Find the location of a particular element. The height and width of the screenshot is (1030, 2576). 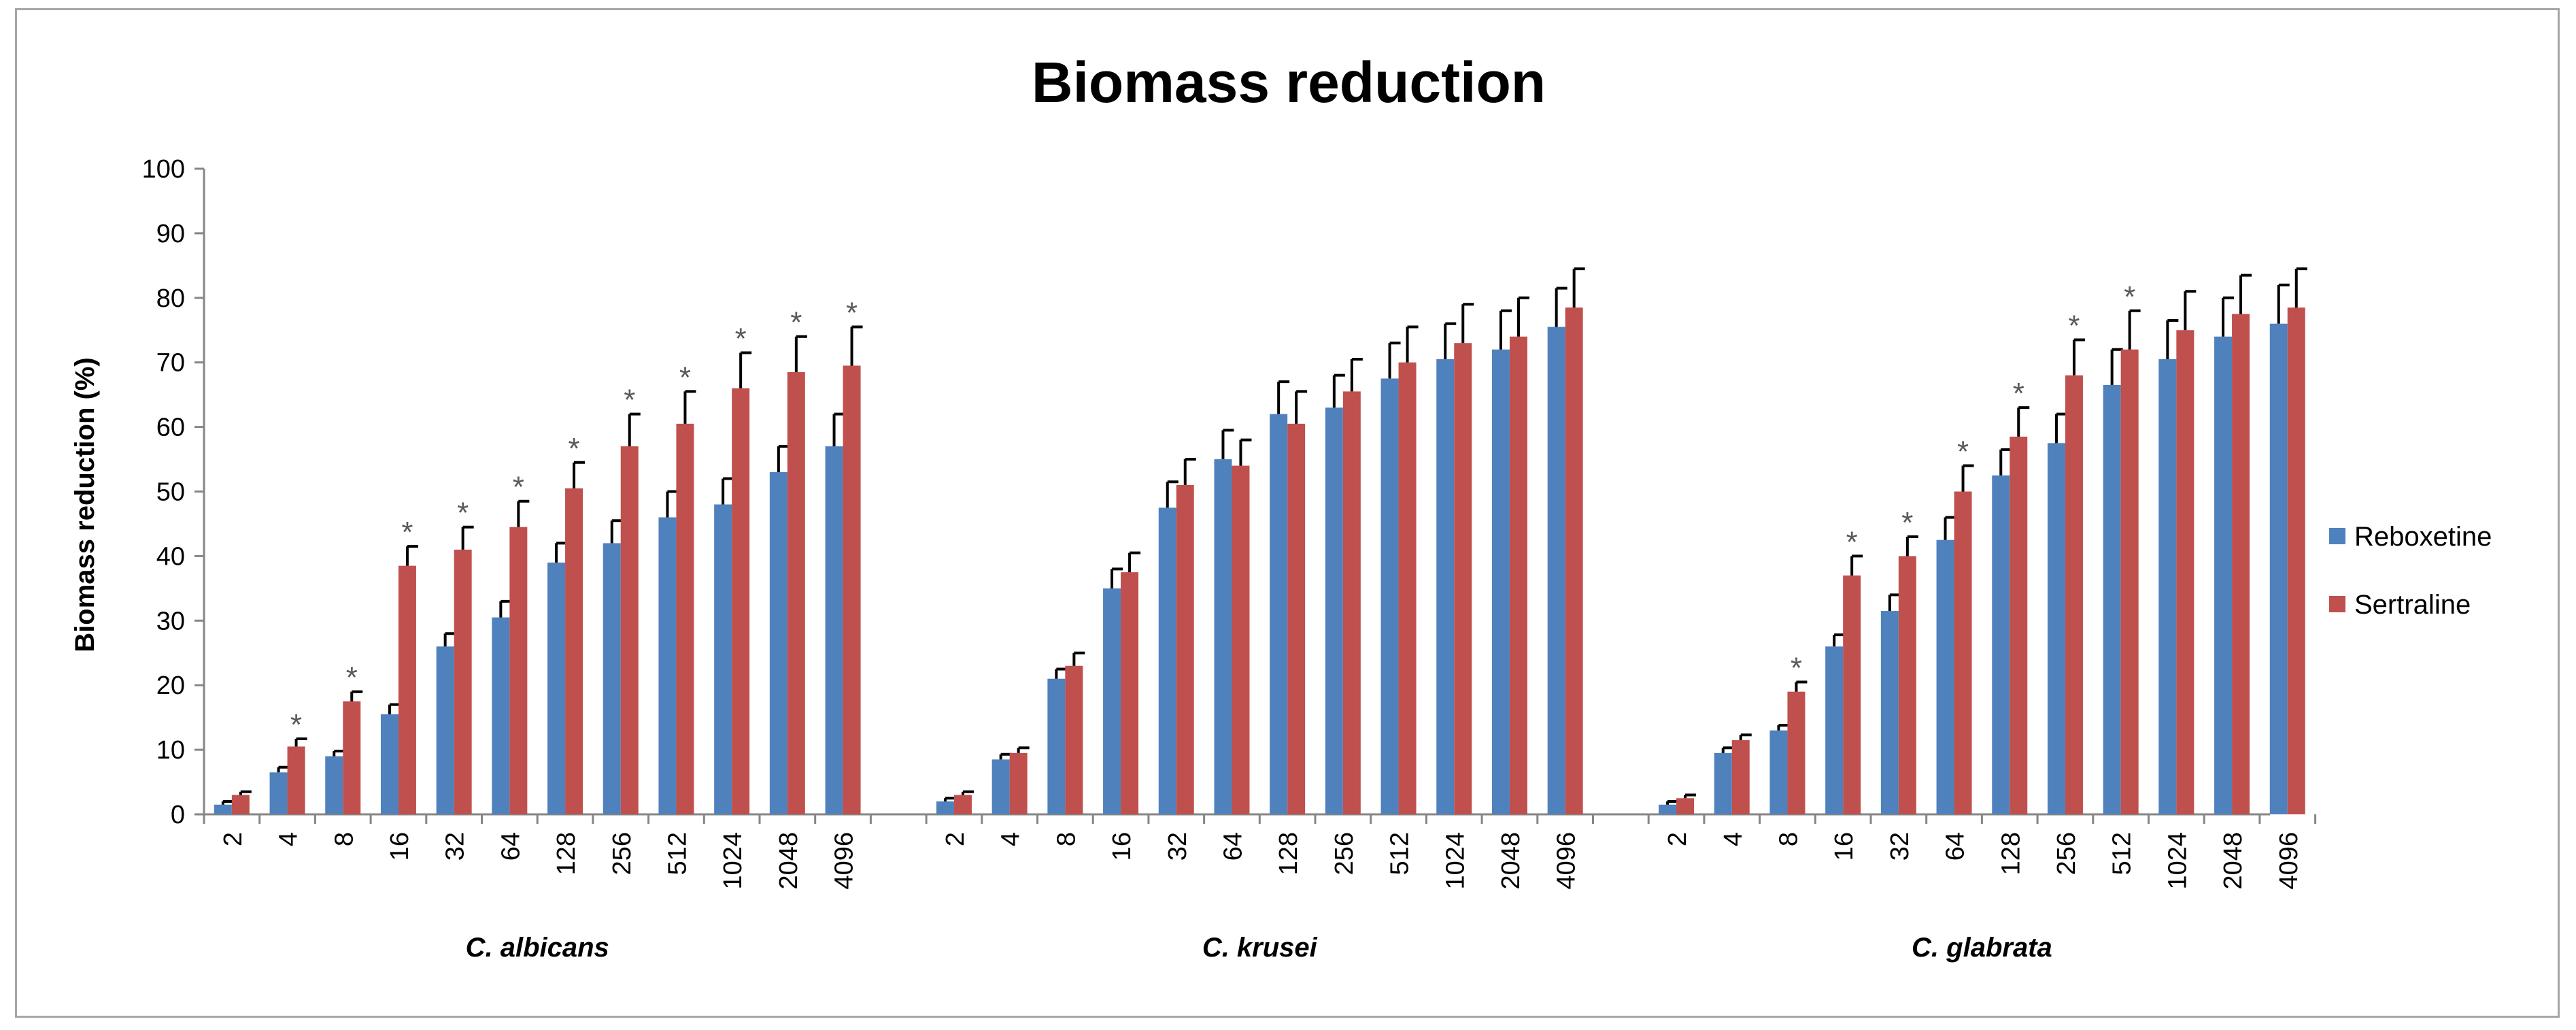

y-tick-label: 10 is located at coordinates (170, 750).